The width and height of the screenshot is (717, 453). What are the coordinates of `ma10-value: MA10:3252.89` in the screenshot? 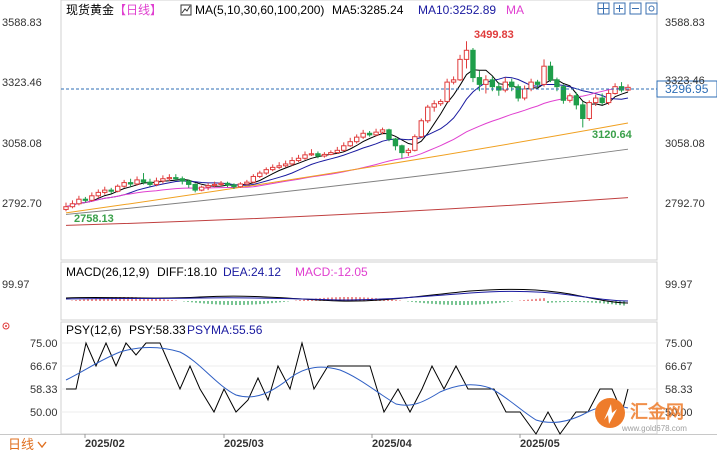 It's located at (457, 10).